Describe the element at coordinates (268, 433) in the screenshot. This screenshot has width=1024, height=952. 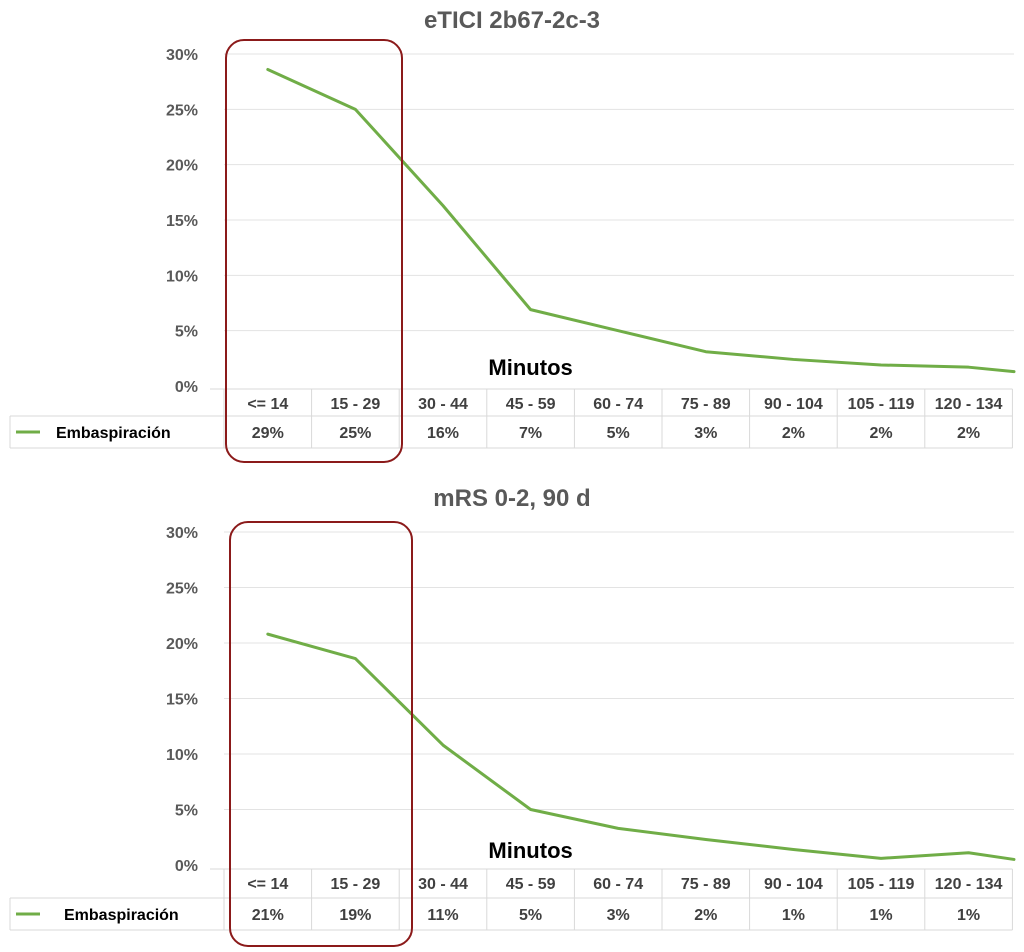
I see `data-label: 29%` at that location.